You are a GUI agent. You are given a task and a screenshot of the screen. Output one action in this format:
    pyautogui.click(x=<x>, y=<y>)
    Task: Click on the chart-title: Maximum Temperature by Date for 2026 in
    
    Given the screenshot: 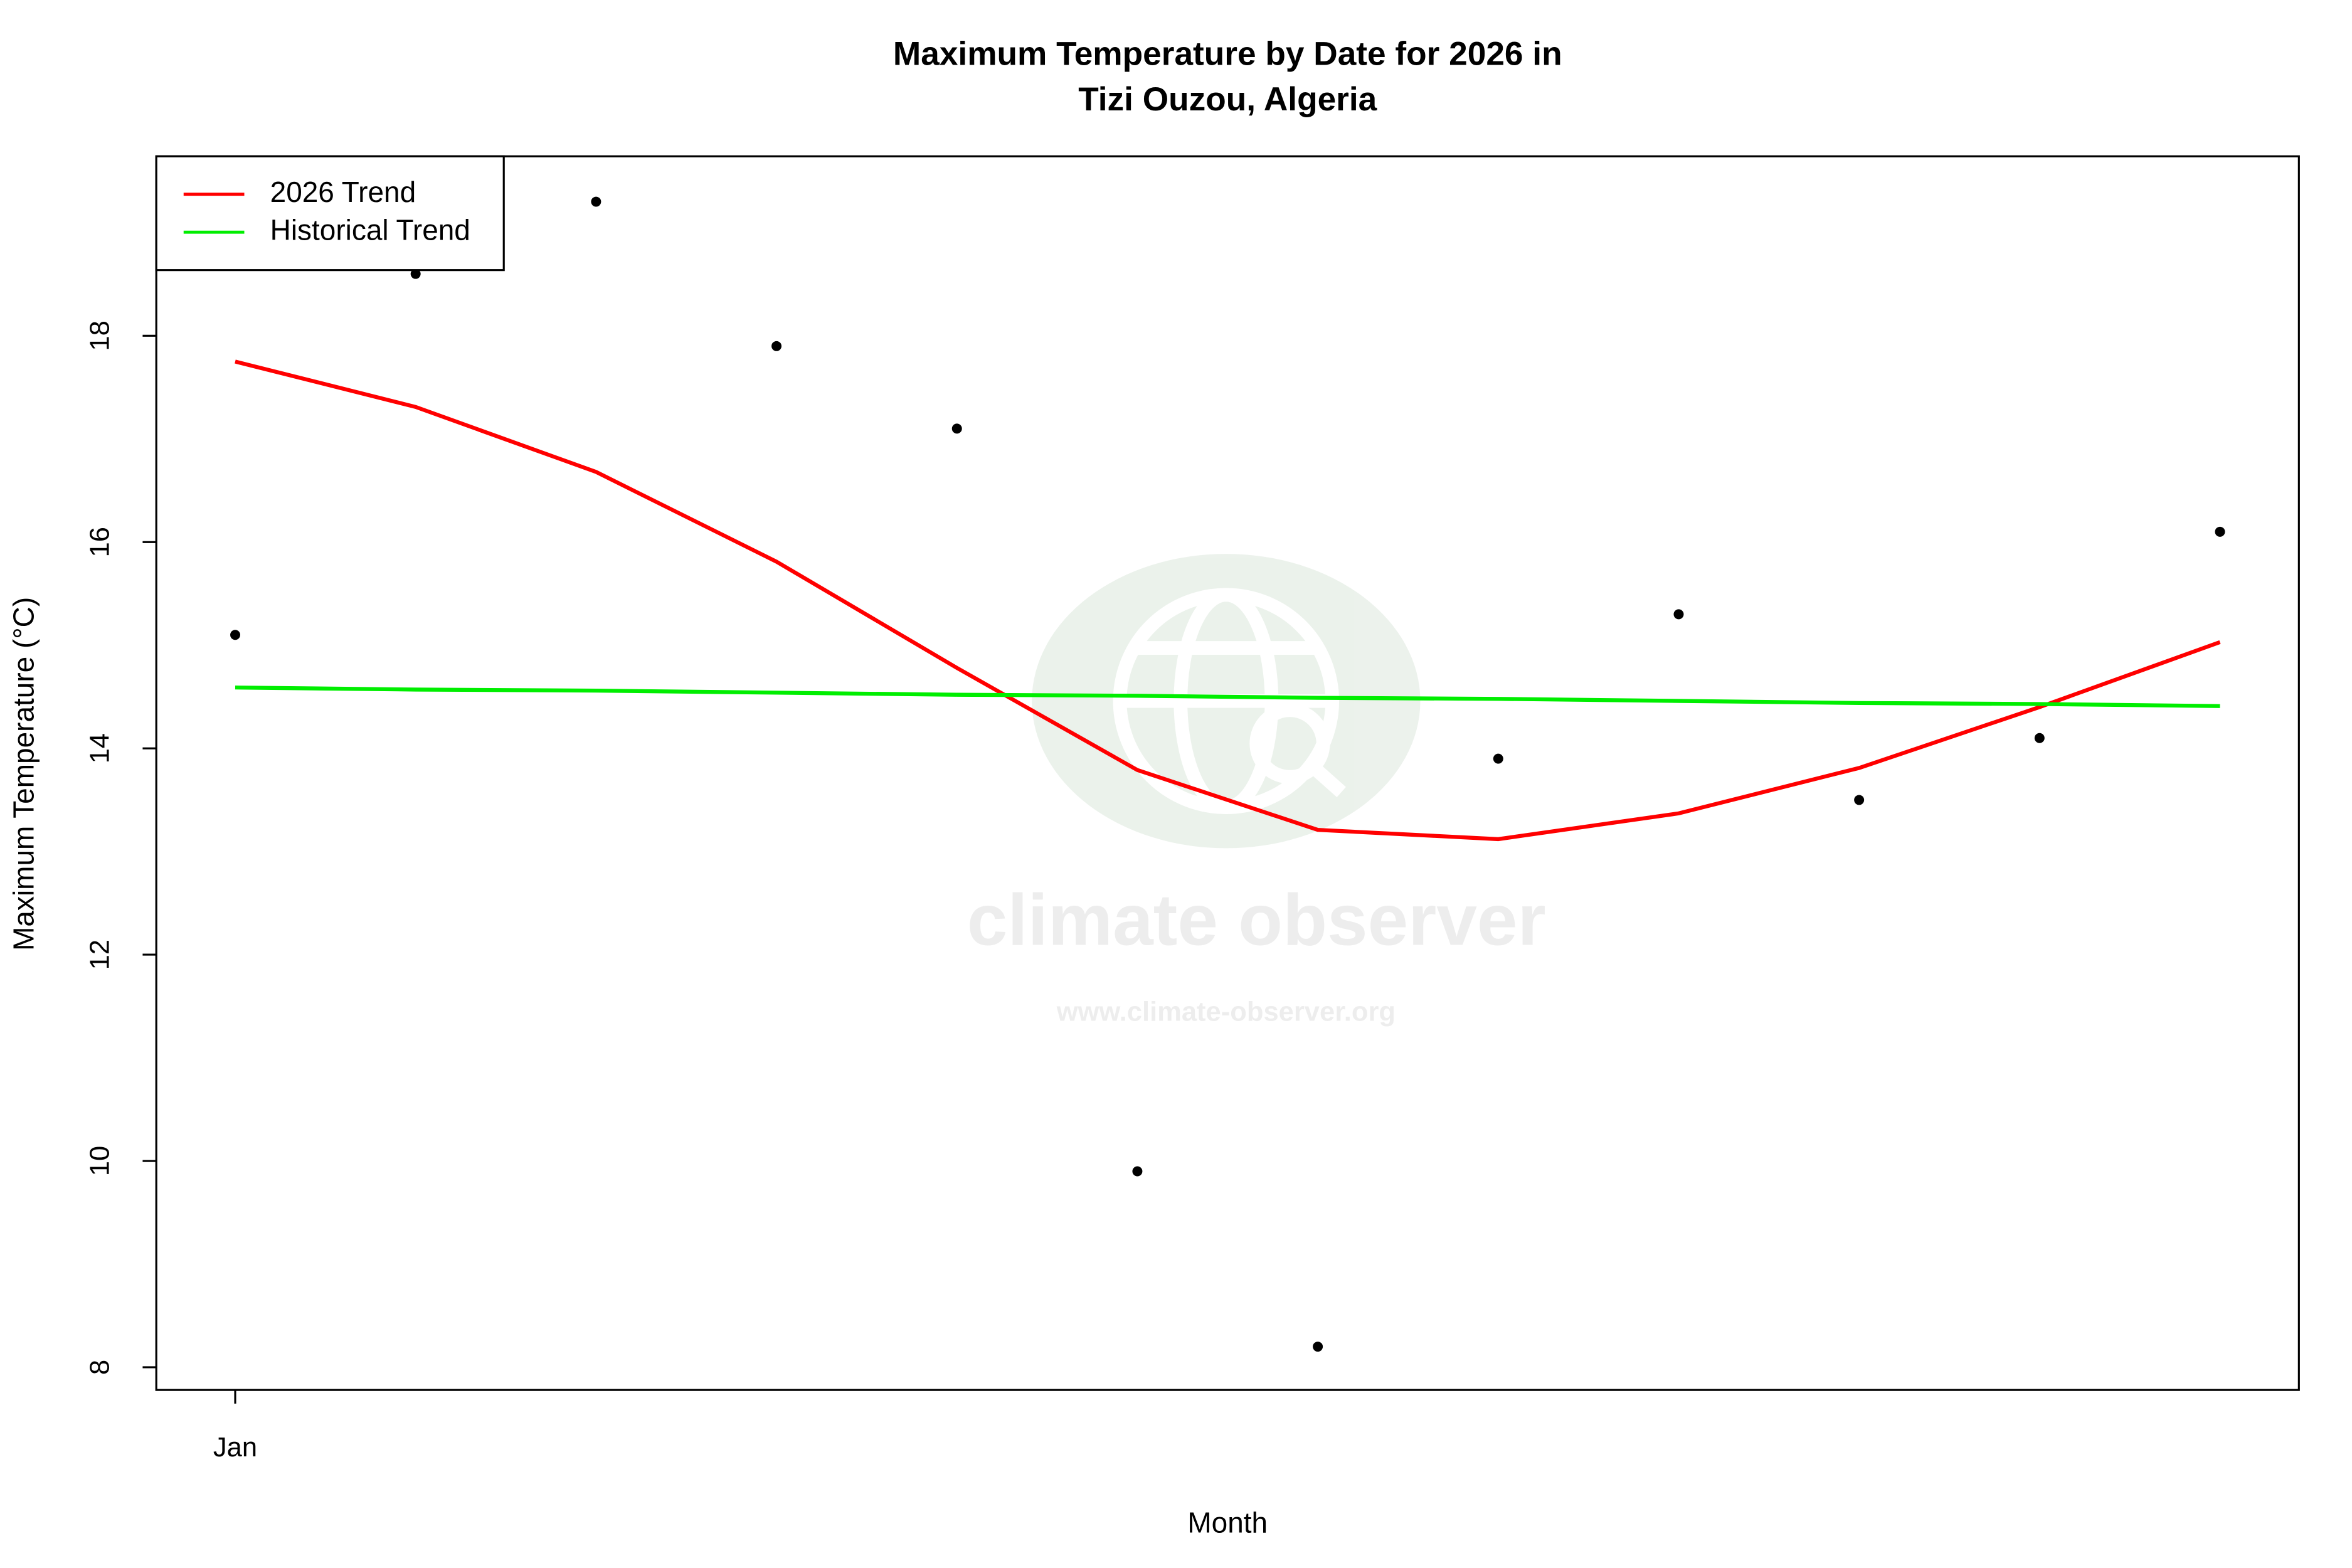 What is the action you would take?
    pyautogui.click(x=1227, y=55)
    